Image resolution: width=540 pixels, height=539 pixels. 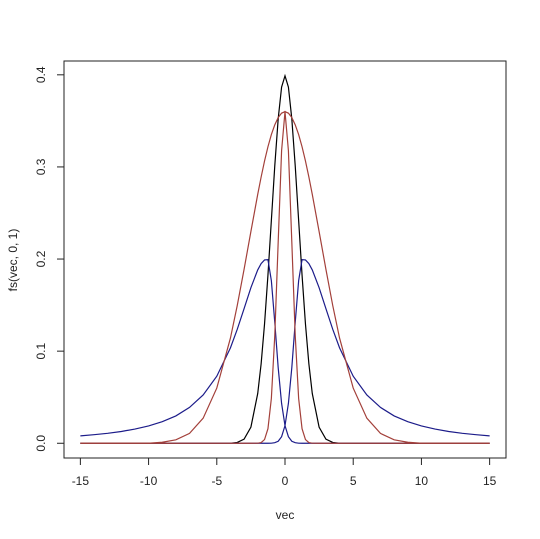 What do you see at coordinates (41, 443) in the screenshot?
I see `y-tick-label: 0.0` at bounding box center [41, 443].